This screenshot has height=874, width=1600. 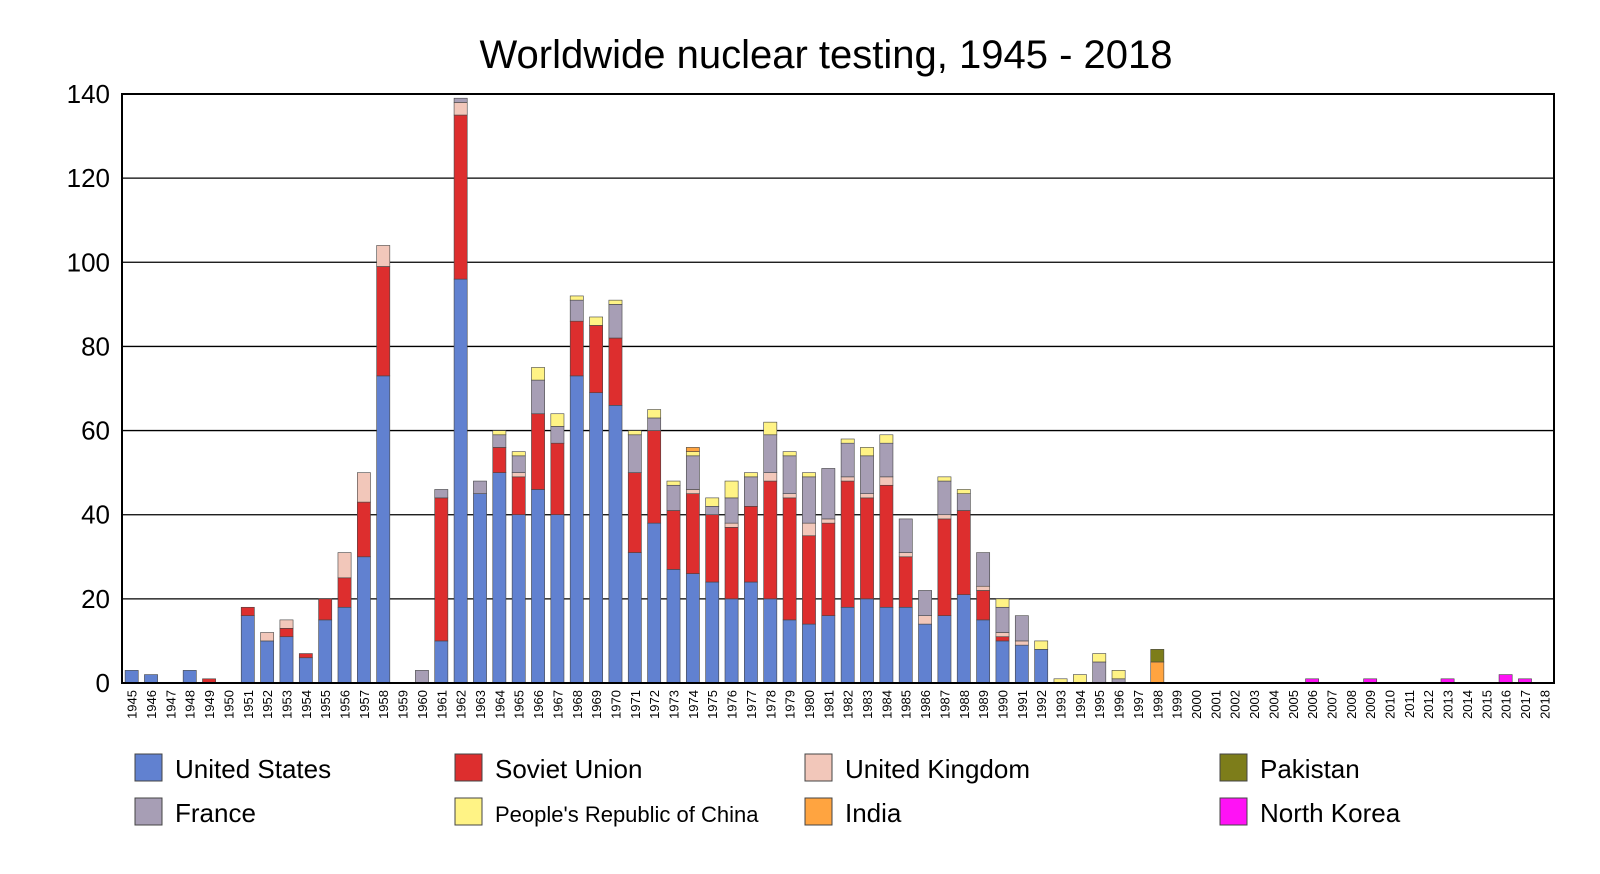 I want to click on x-tick-label: 1947, so click(x=170, y=704).